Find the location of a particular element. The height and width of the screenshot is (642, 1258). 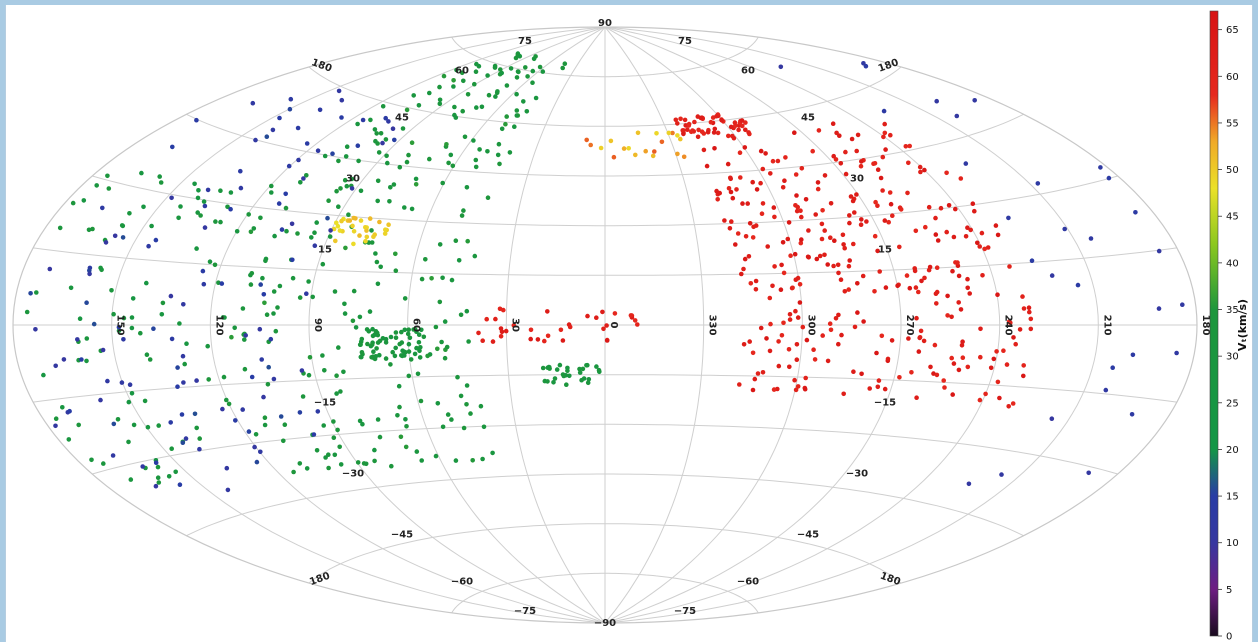

latitude-label: 30 is located at coordinates (353, 178).